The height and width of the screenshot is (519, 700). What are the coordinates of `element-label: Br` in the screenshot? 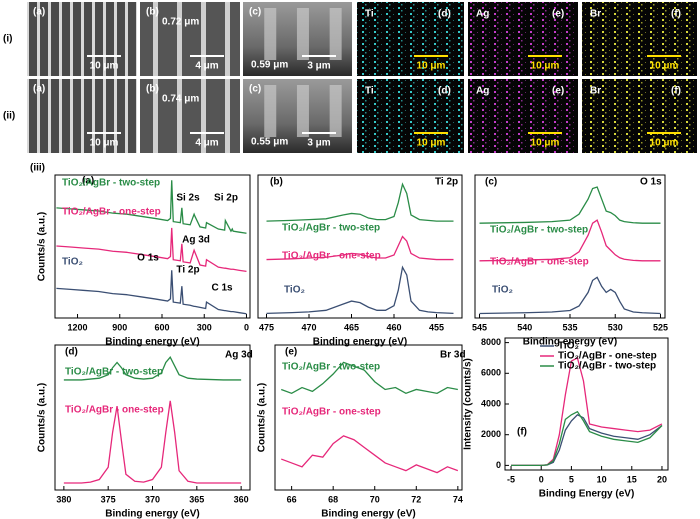 It's located at (595, 91).